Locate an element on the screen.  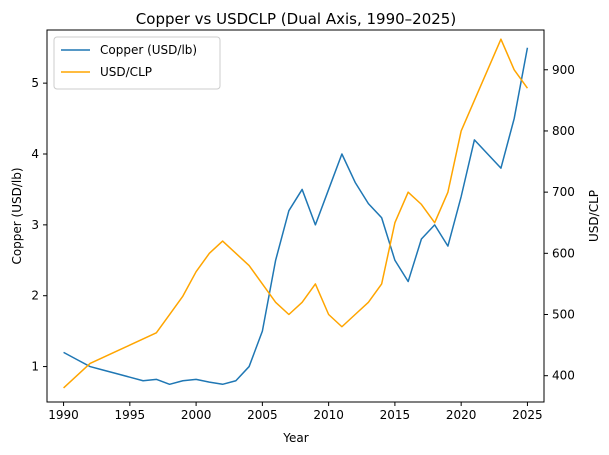
x-tick-label: 2010 is located at coordinates (328, 415).